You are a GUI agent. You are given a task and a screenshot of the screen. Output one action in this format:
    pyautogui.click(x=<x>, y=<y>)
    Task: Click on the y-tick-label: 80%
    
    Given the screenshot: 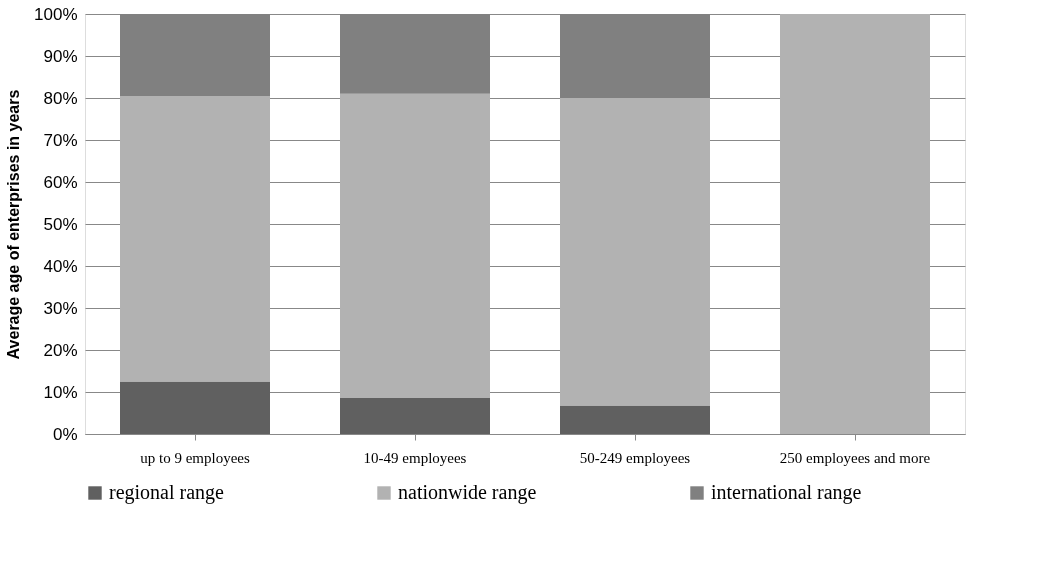 What is the action you would take?
    pyautogui.click(x=60, y=98)
    